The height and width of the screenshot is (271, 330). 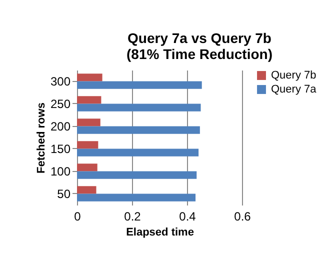 I want to click on x-tick-label: 0.2, so click(x=133, y=217).